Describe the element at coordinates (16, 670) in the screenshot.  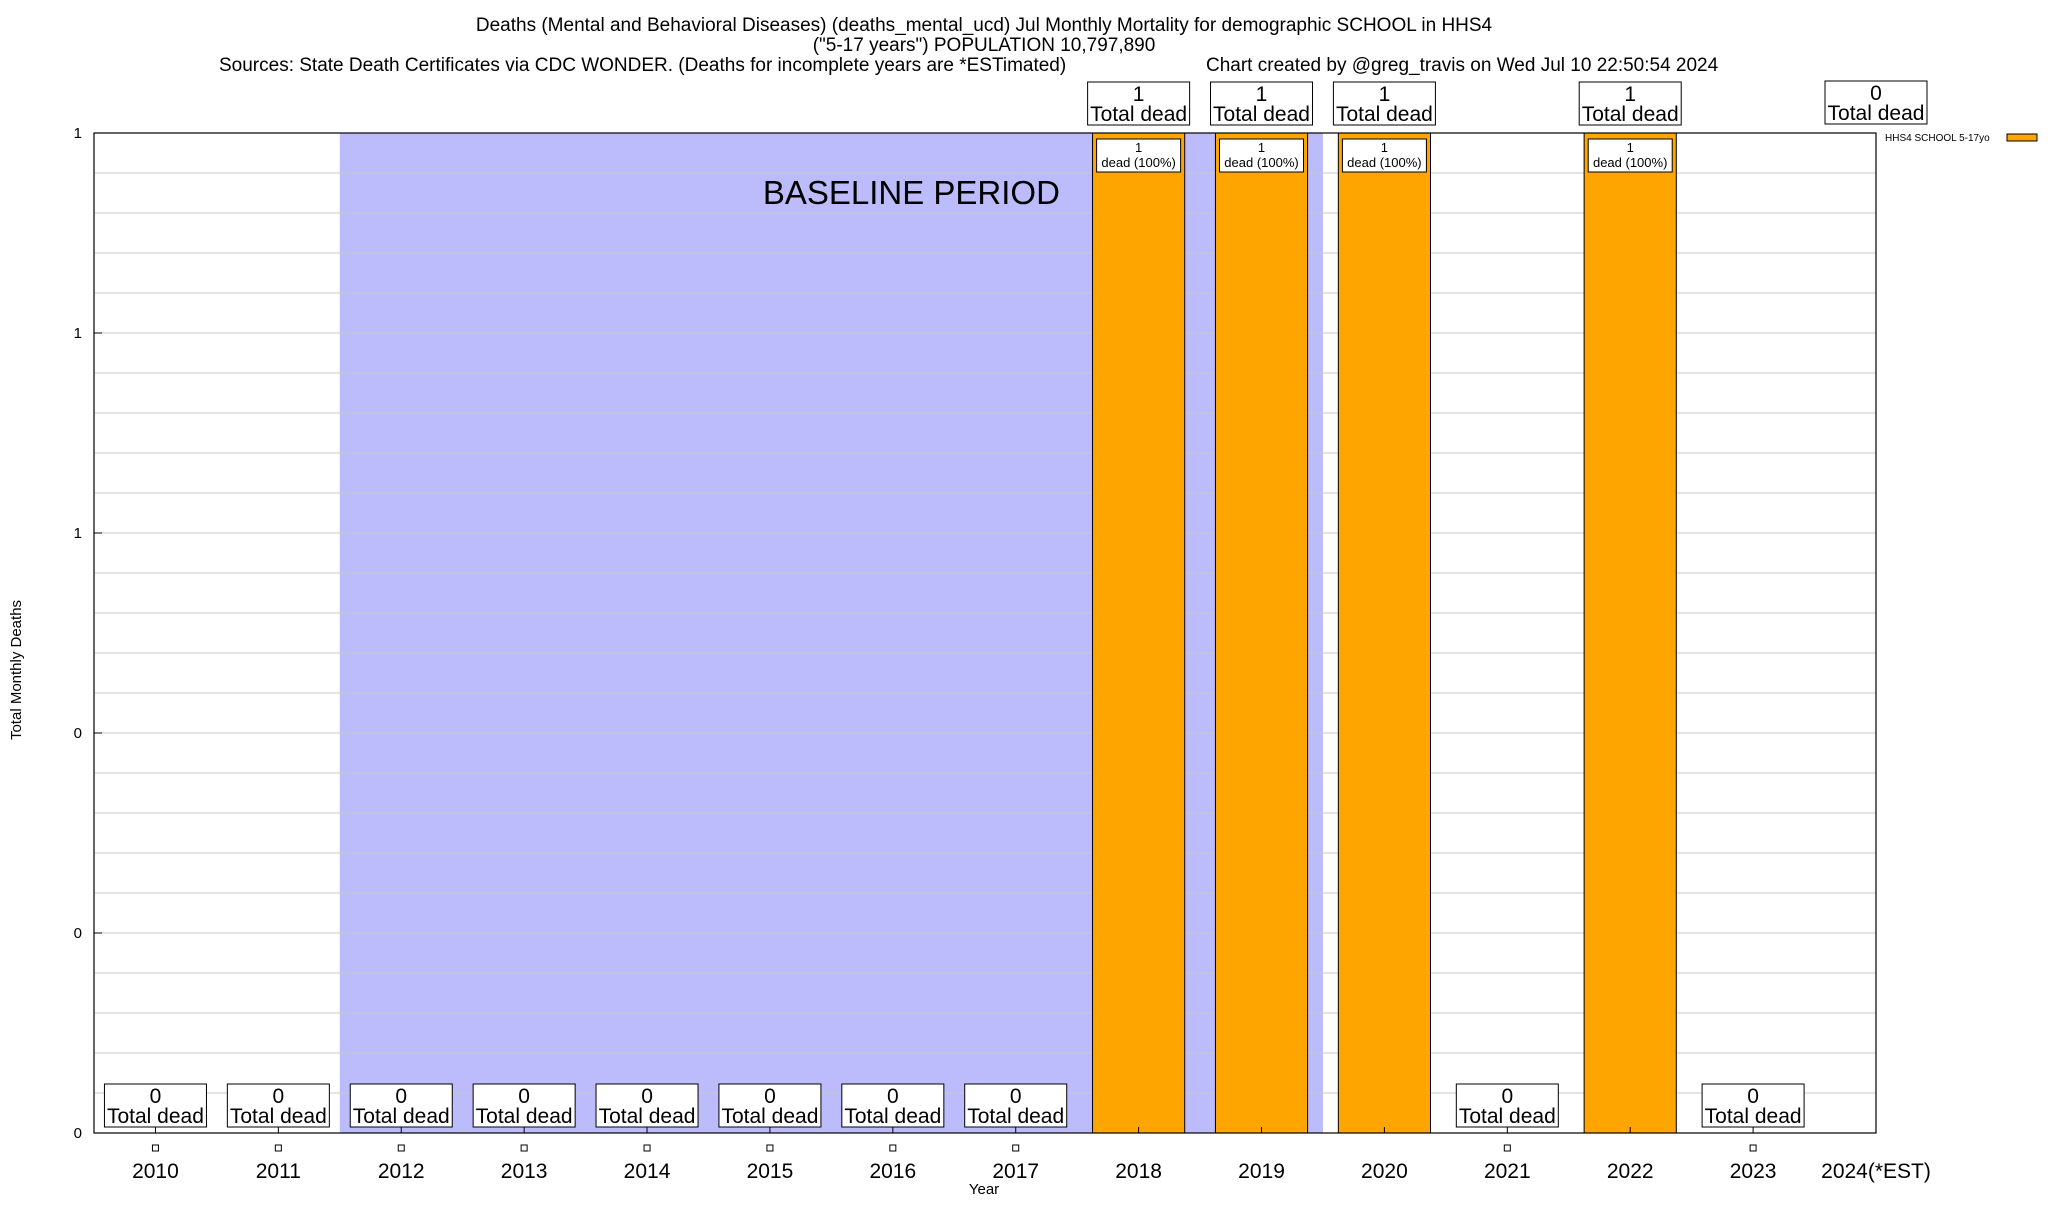
I see `y-axis-title: Total Monthly Deaths` at that location.